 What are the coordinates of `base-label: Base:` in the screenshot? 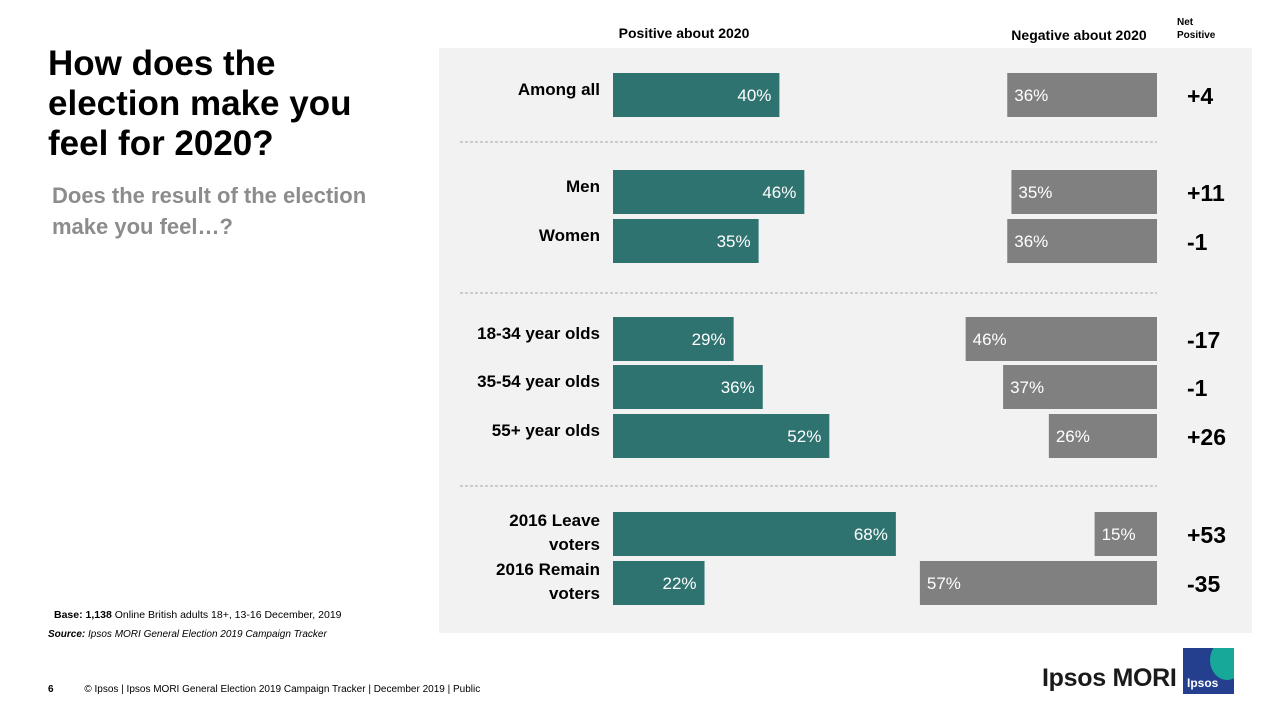 It's located at (68, 615).